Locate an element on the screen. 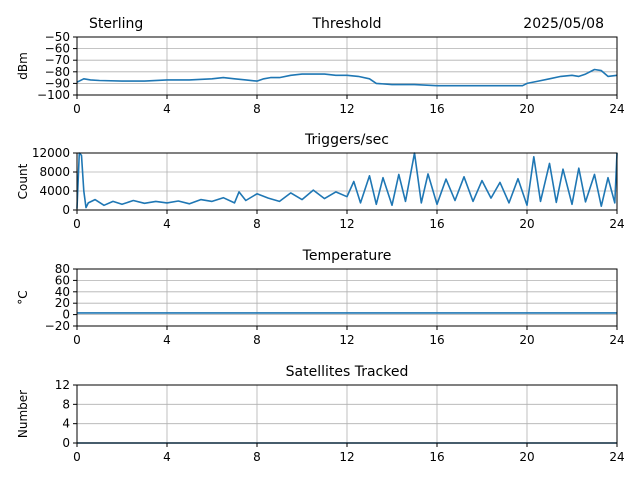 The image size is (640, 480). y-tick-label: 12 is located at coordinates (62, 385).